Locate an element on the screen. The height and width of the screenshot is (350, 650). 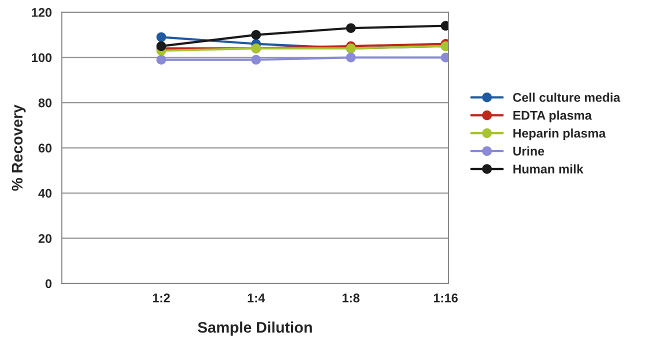
y-tick-label: 60 is located at coordinates (45, 148).